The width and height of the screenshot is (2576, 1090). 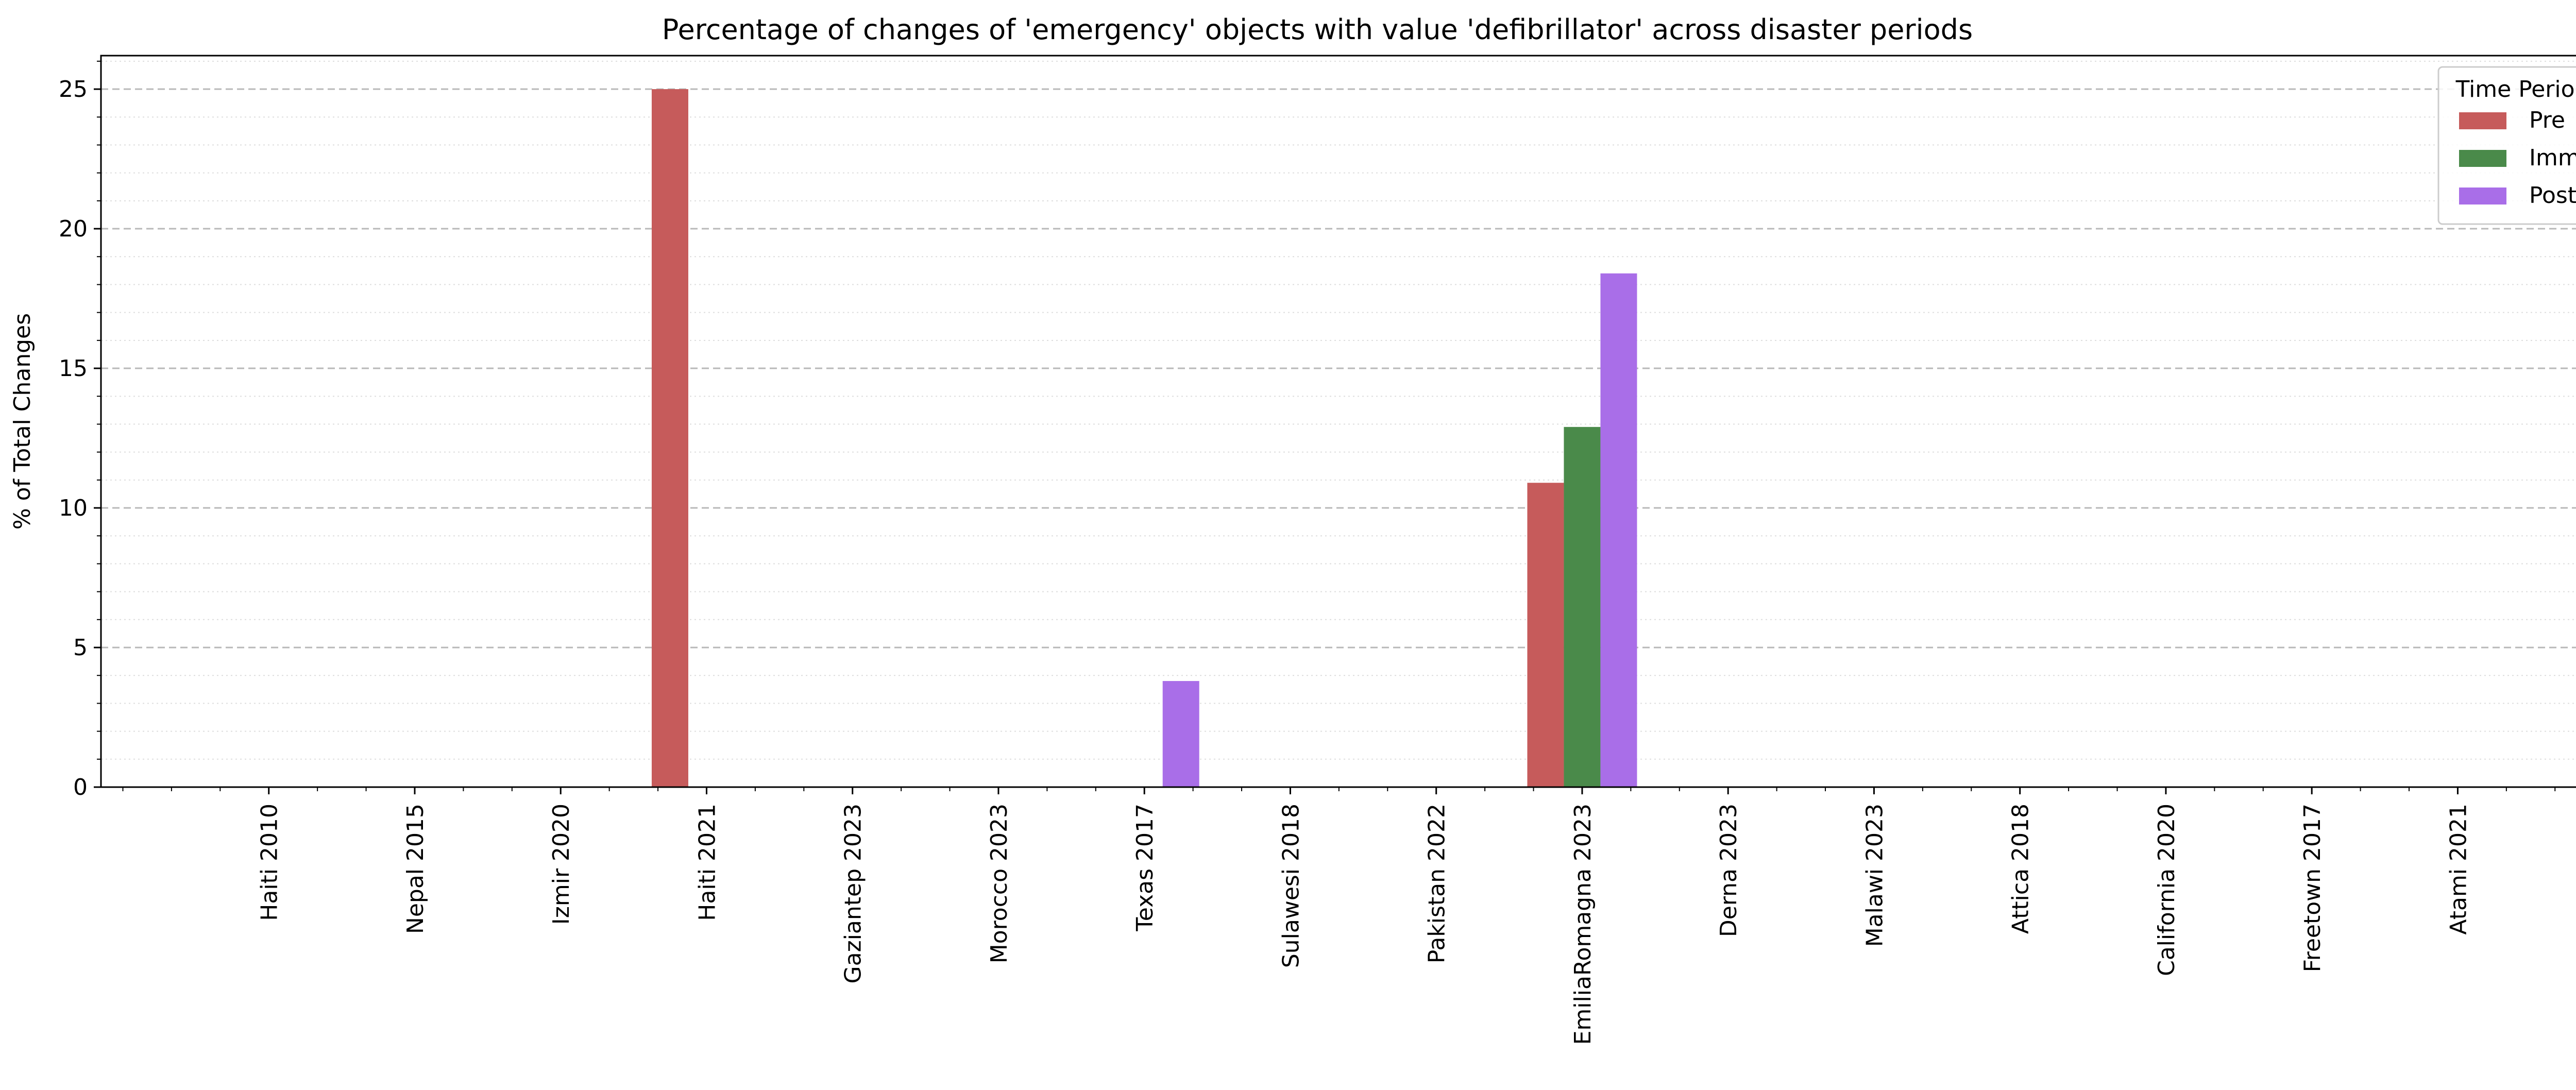 What do you see at coordinates (73, 508) in the screenshot?
I see `y-tick-label: 10` at bounding box center [73, 508].